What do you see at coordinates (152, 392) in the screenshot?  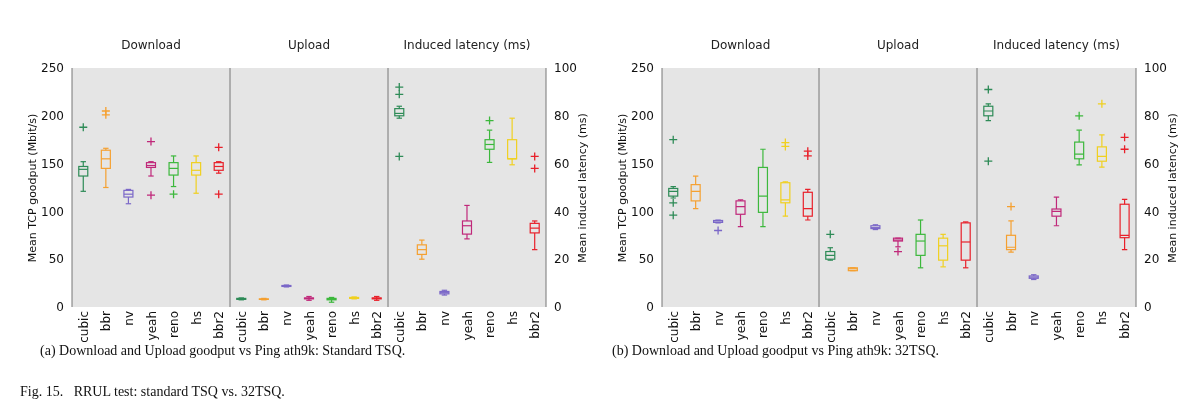 I see `caption: Fig. 15. RRUL test: standard TSQ vs. 32TSQ.` at bounding box center [152, 392].